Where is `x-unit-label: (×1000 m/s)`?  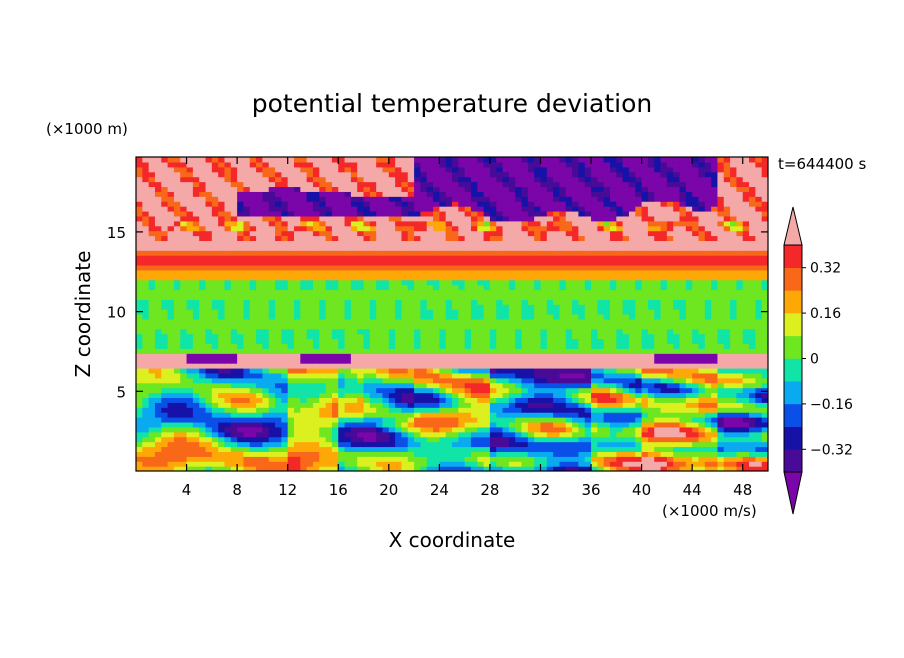
x-unit-label: (×1000 m/s) is located at coordinates (709, 511).